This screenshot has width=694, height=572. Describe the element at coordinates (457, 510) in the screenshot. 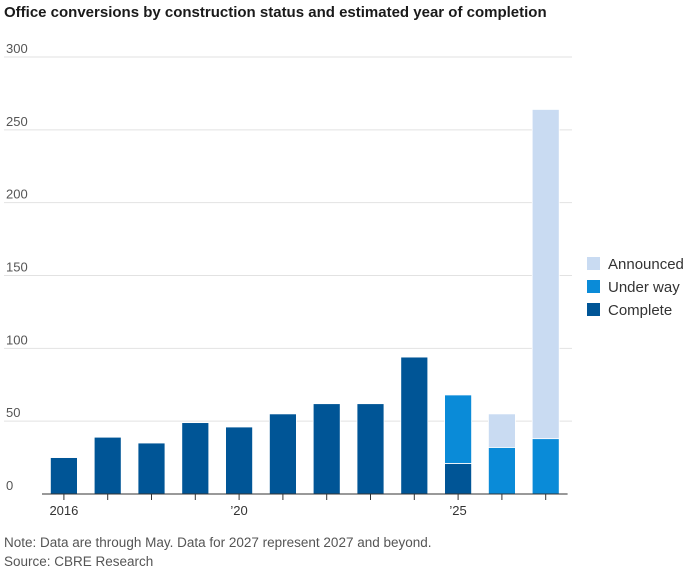

I see `x-tick-label: ’25` at that location.